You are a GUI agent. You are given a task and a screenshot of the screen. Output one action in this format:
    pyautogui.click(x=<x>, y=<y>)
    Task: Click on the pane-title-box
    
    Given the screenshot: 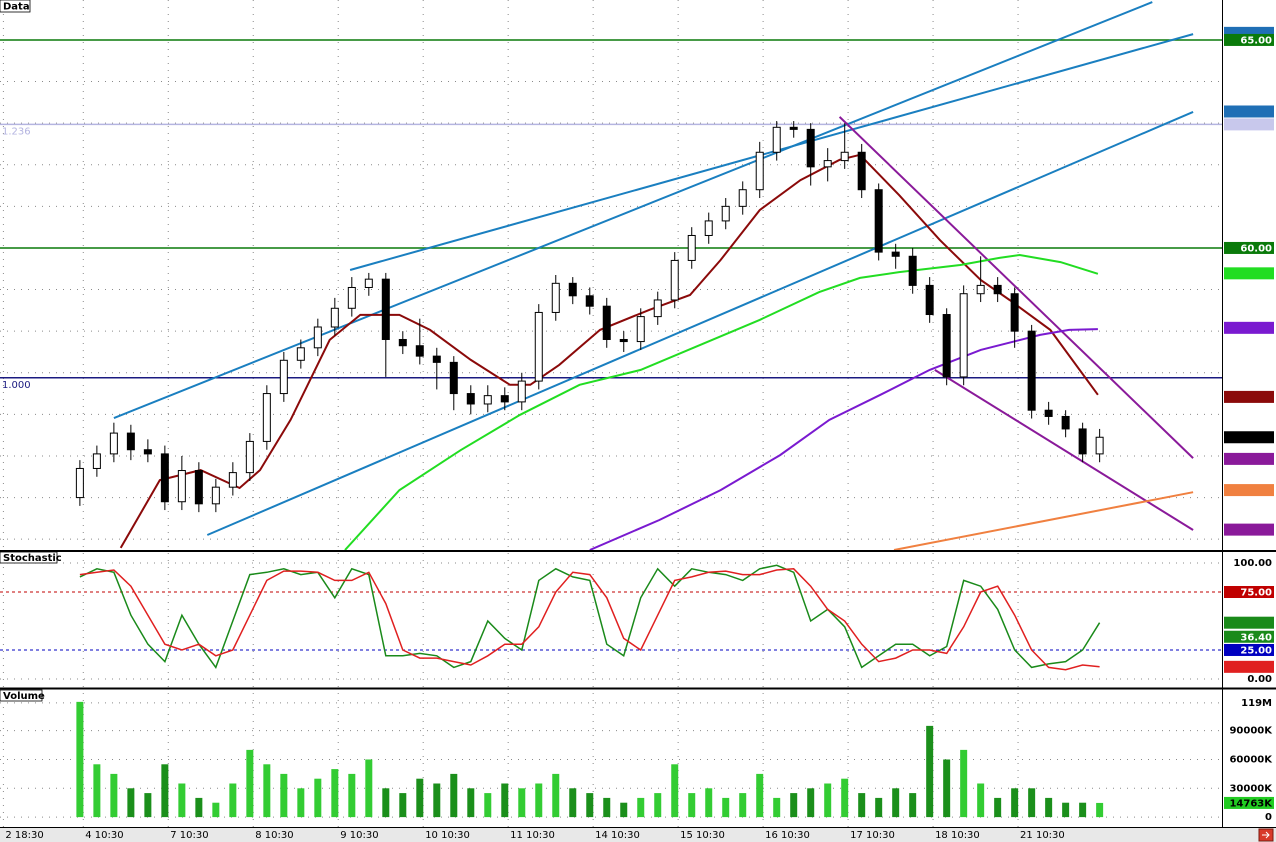 What is the action you would take?
    pyautogui.click(x=21, y=695)
    